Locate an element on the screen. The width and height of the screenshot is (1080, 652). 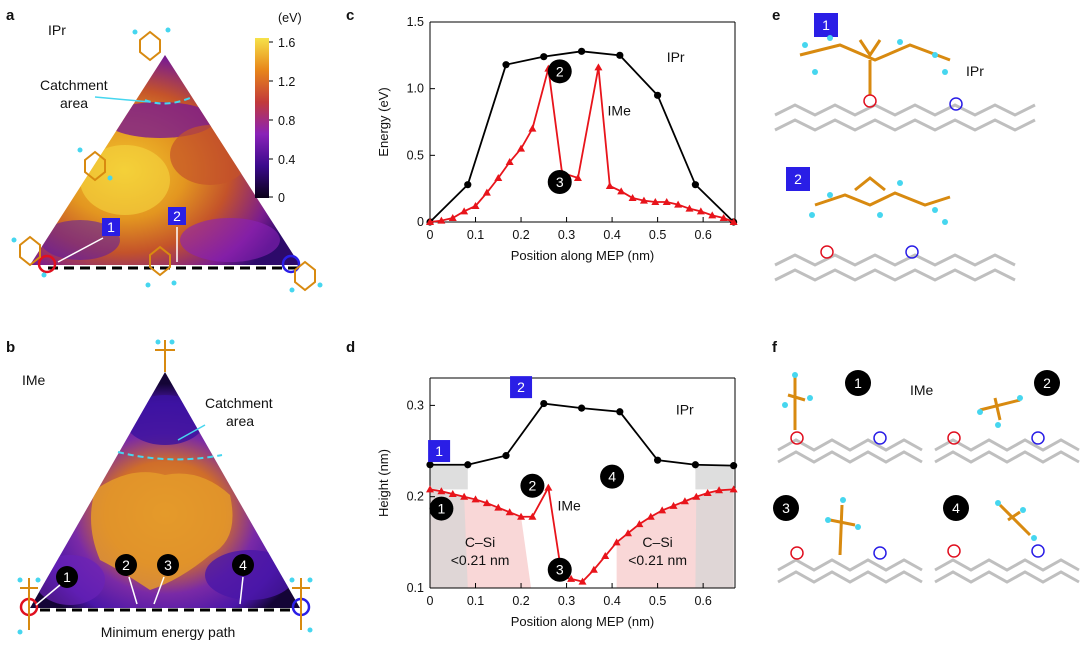
annotation-text: <0.21 nm is located at coordinates (480, 560).